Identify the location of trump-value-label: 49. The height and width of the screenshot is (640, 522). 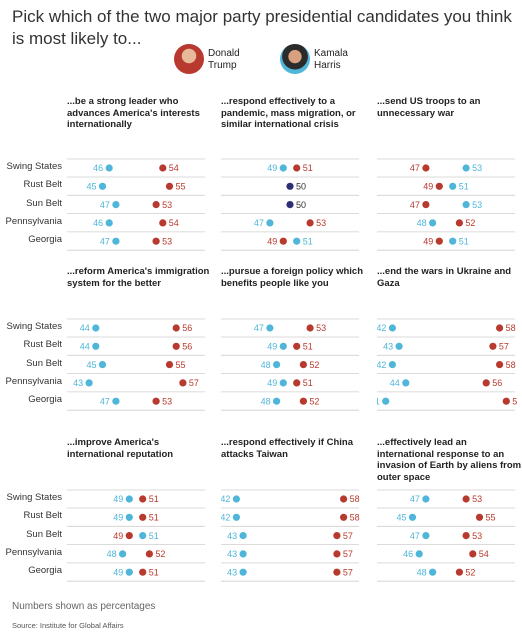
(118, 536).